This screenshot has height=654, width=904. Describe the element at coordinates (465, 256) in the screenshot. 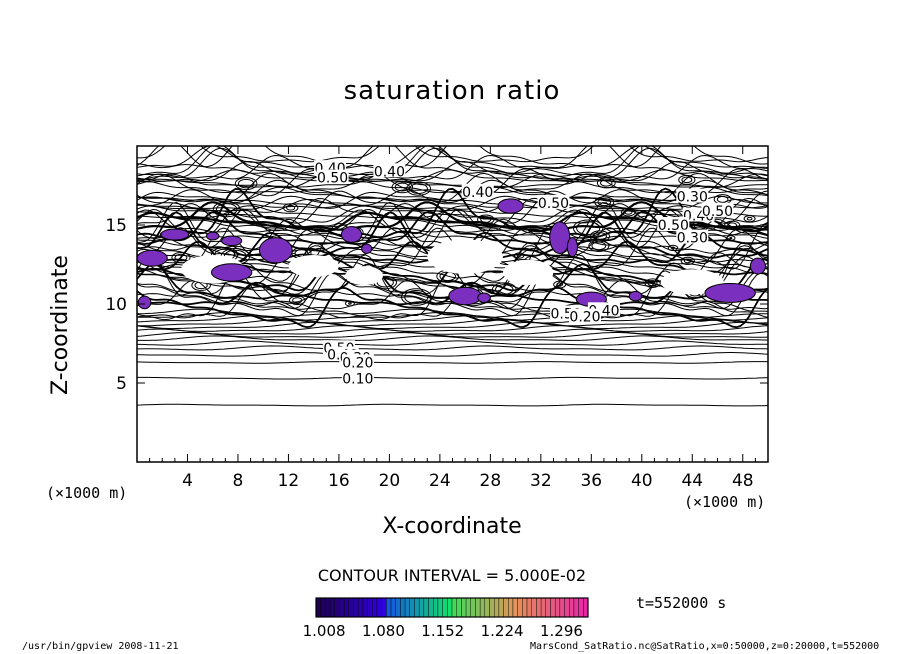

I see `unsaturated-patch` at that location.